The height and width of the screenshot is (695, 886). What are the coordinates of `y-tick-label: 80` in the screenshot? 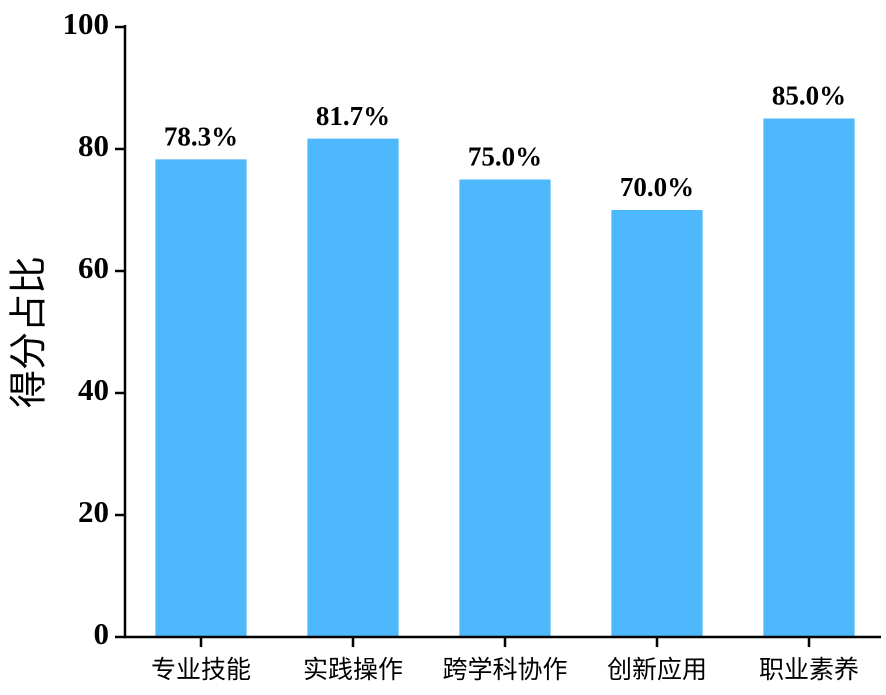 It's located at (93, 145).